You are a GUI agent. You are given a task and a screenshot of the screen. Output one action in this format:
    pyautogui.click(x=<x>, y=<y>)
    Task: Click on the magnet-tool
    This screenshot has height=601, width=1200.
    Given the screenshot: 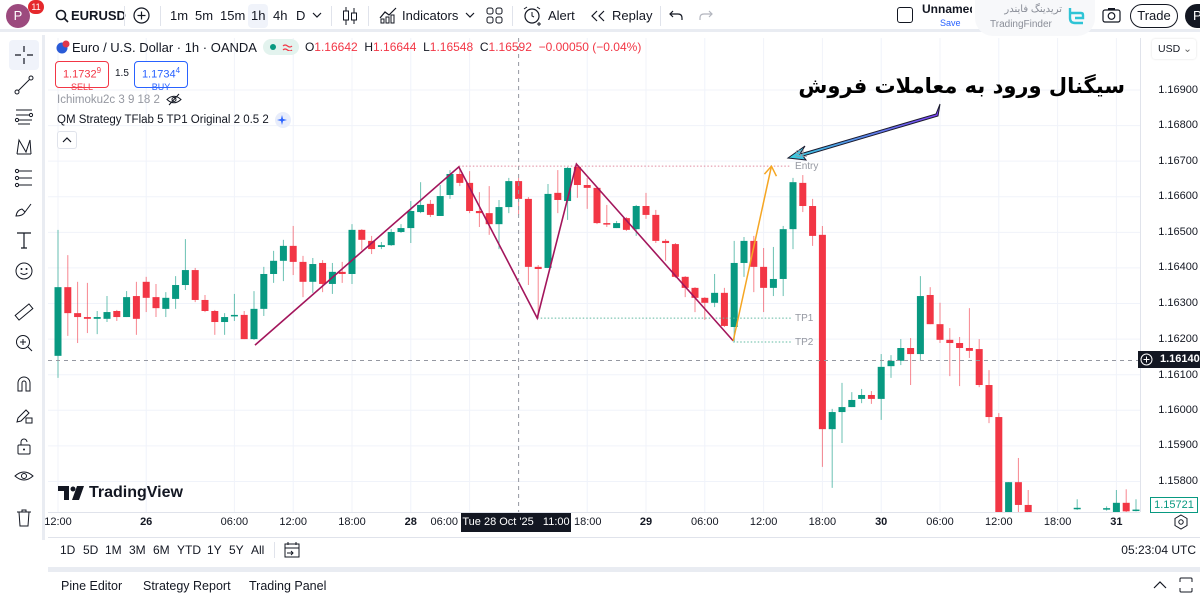 What is the action you would take?
    pyautogui.click(x=24, y=384)
    